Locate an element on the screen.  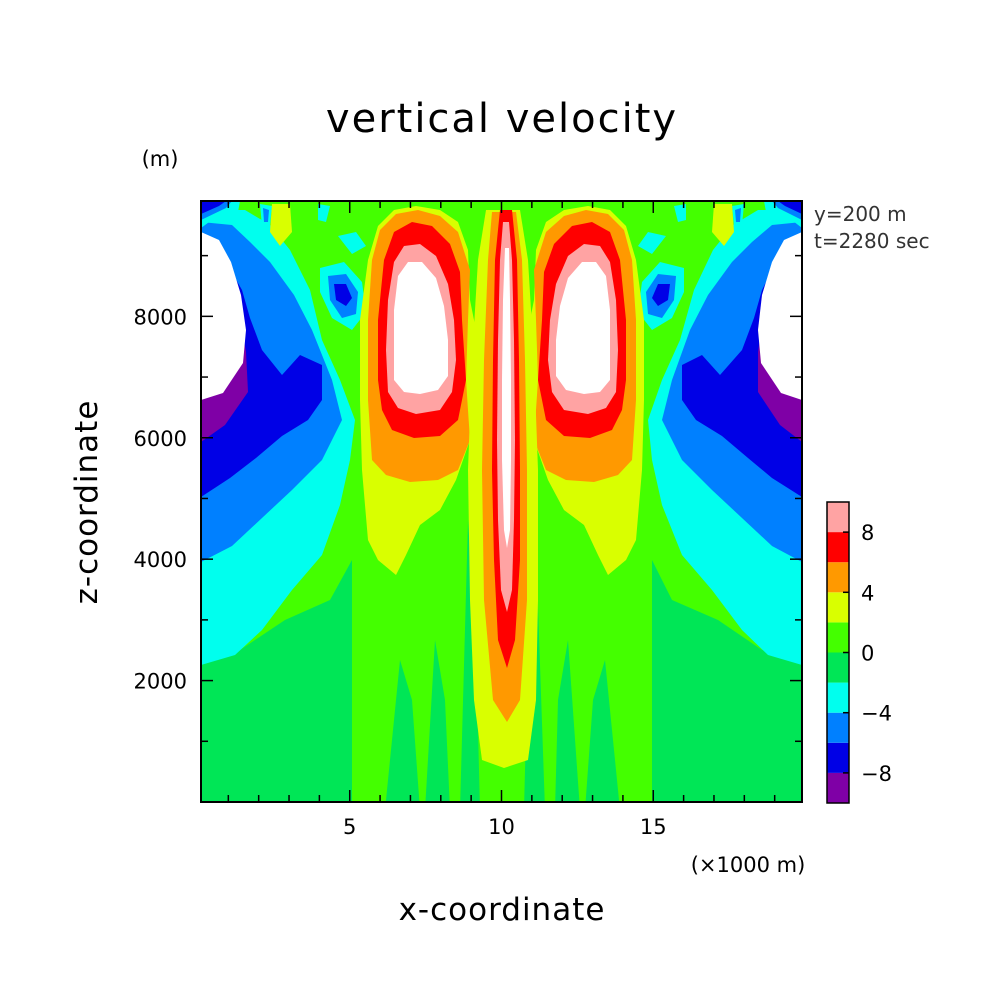
x-axis-title: x-coordinate is located at coordinates (502, 910).